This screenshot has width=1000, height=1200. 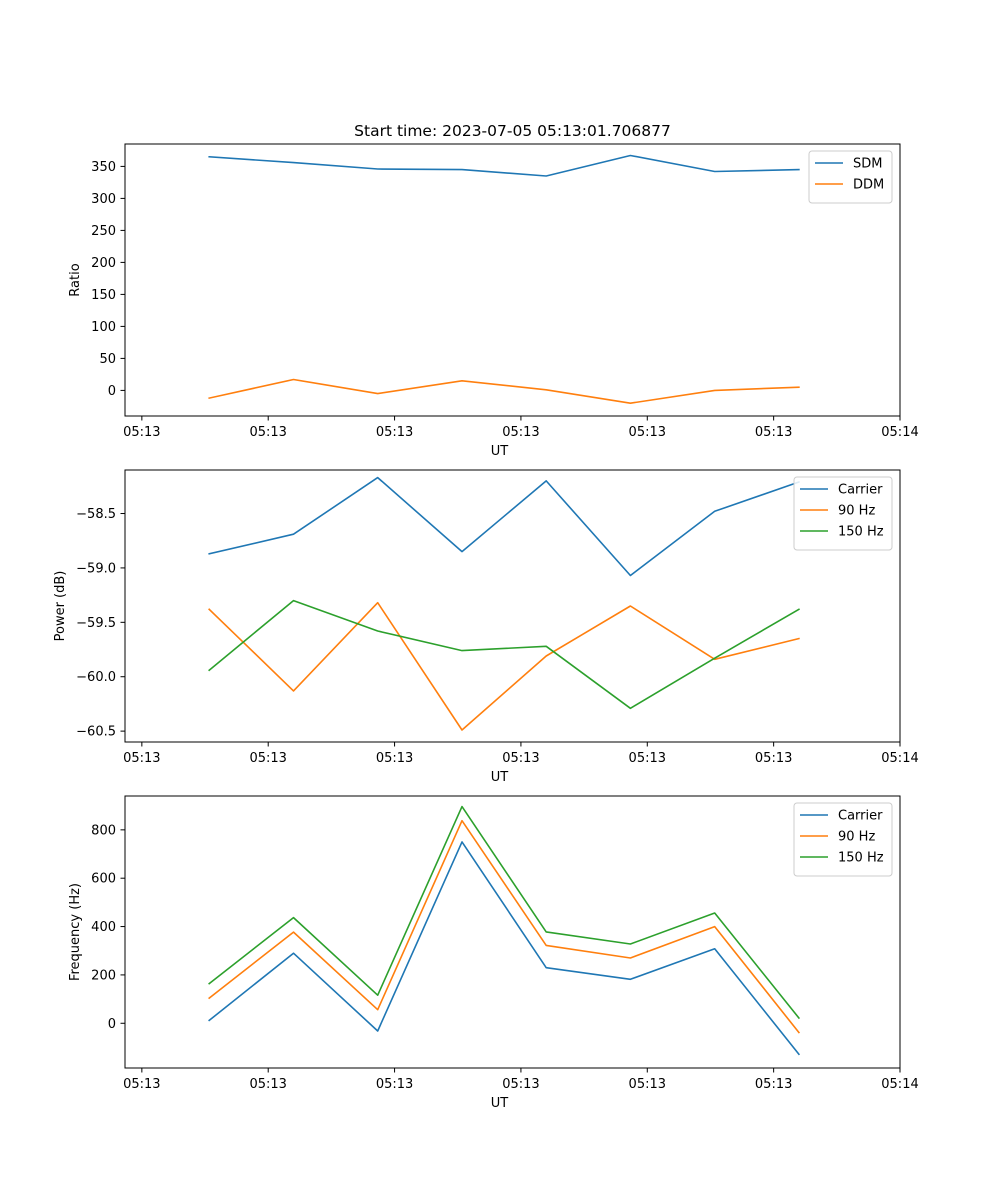 What do you see at coordinates (96, 568) in the screenshot?
I see `power-y-tick-label: −59.0` at bounding box center [96, 568].